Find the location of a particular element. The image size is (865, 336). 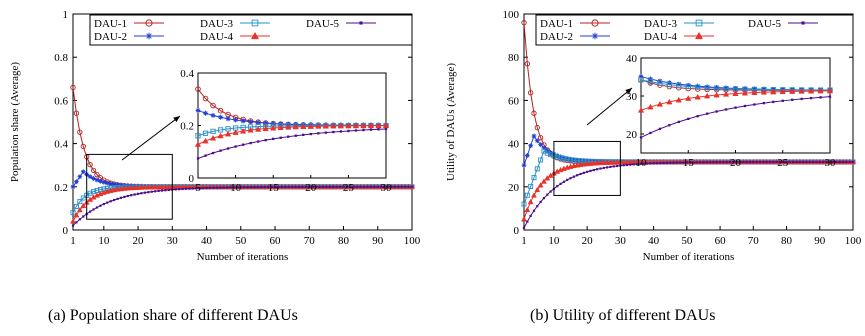

caption-utility: (b) Utility of different DAUs is located at coordinates (623, 315).